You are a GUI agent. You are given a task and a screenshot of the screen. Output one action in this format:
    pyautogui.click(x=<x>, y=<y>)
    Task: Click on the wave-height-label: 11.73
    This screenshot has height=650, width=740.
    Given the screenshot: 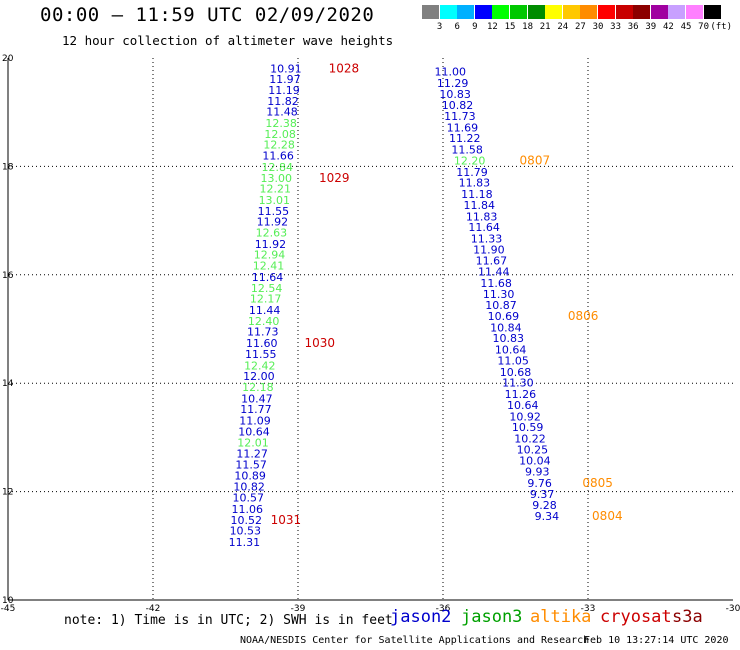 What is the action you would take?
    pyautogui.click(x=460, y=116)
    